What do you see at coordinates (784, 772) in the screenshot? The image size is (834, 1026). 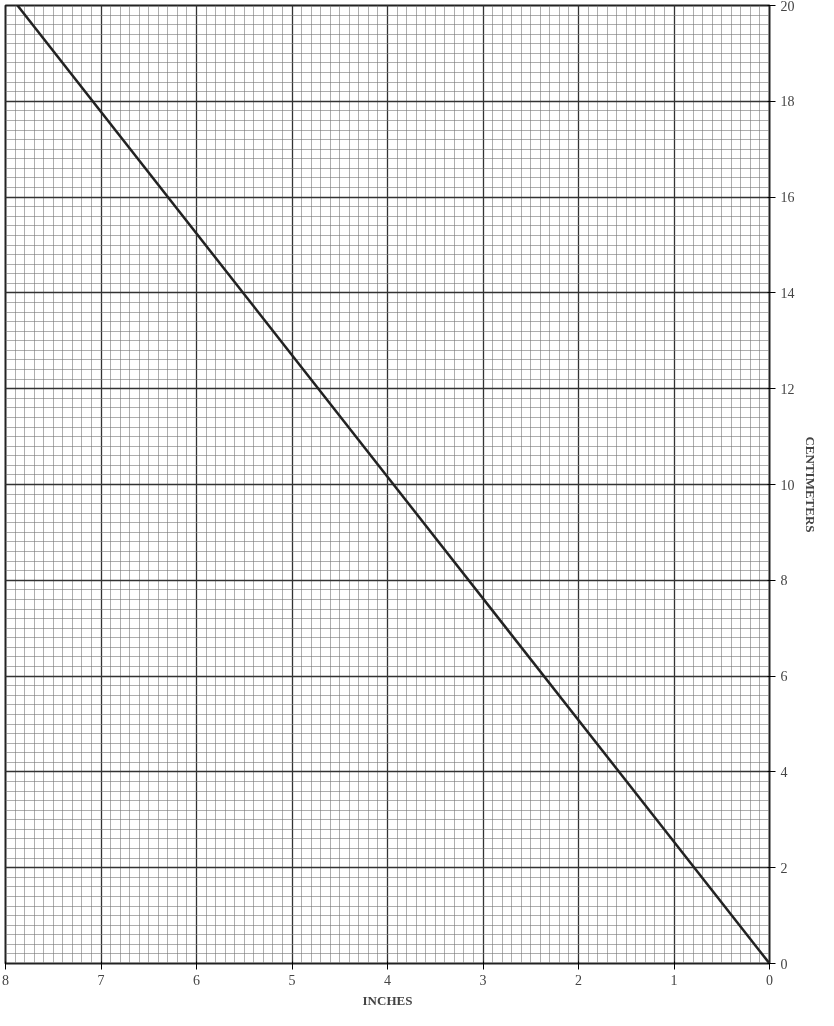 I see `y-tick-label: 4` at bounding box center [784, 772].